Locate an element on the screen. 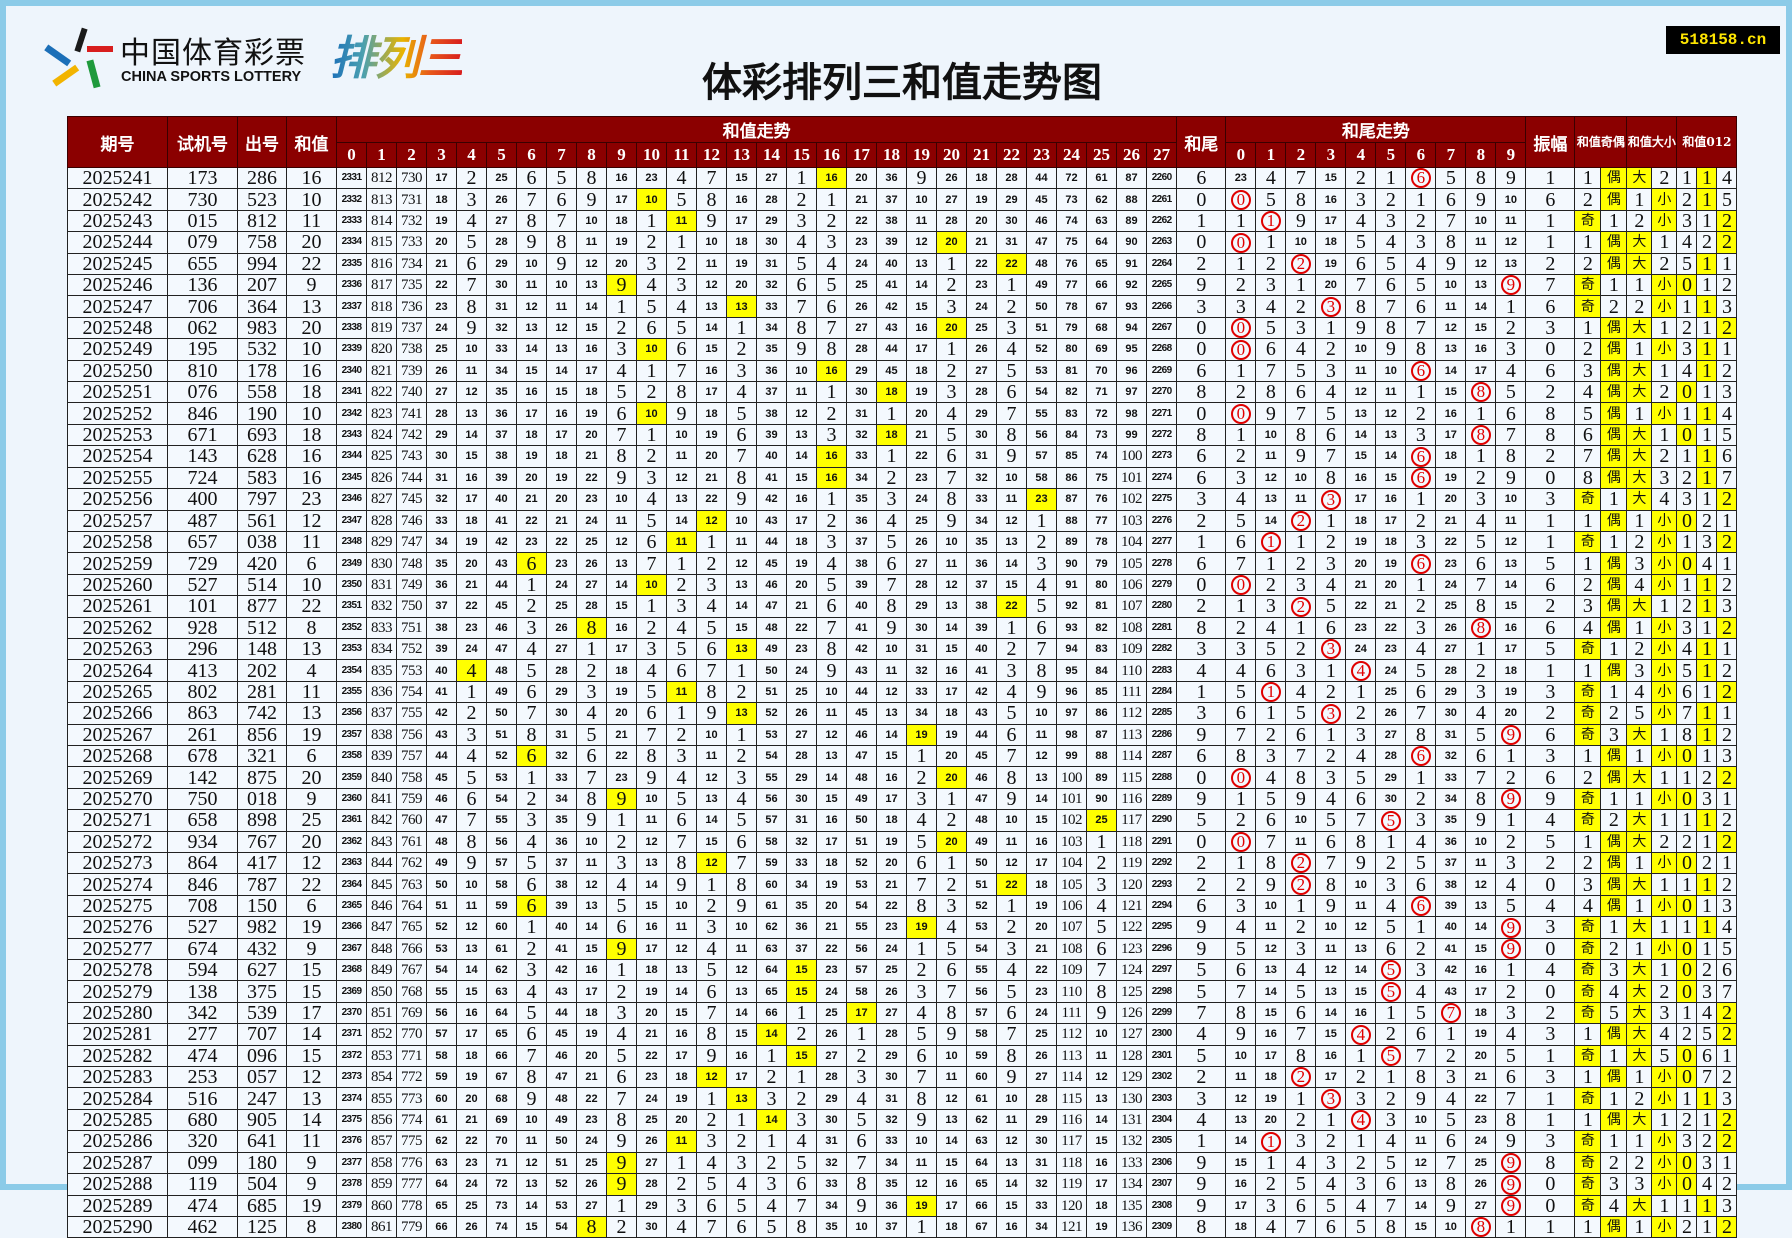  sum-trend-hit: 15 is located at coordinates (801, 970).